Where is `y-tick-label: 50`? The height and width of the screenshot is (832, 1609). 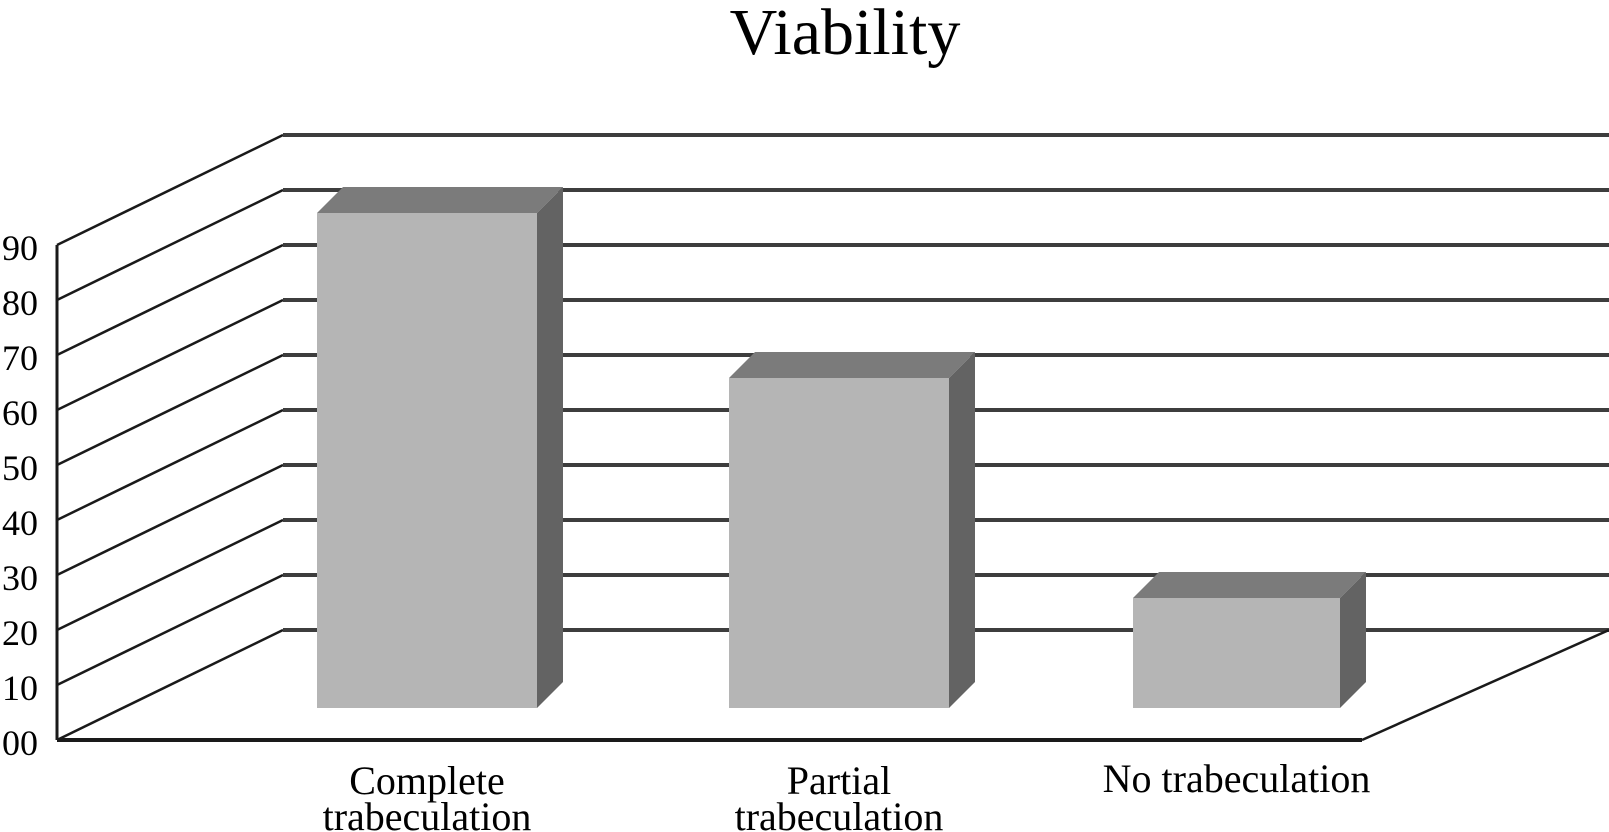 y-tick-label: 50 is located at coordinates (20, 468).